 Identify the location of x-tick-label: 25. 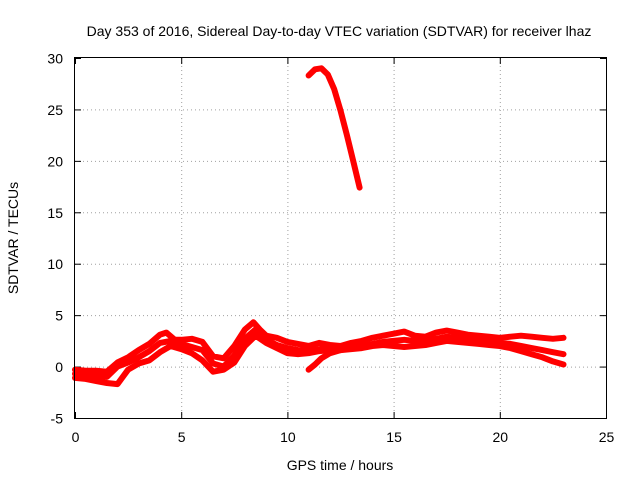
(607, 437).